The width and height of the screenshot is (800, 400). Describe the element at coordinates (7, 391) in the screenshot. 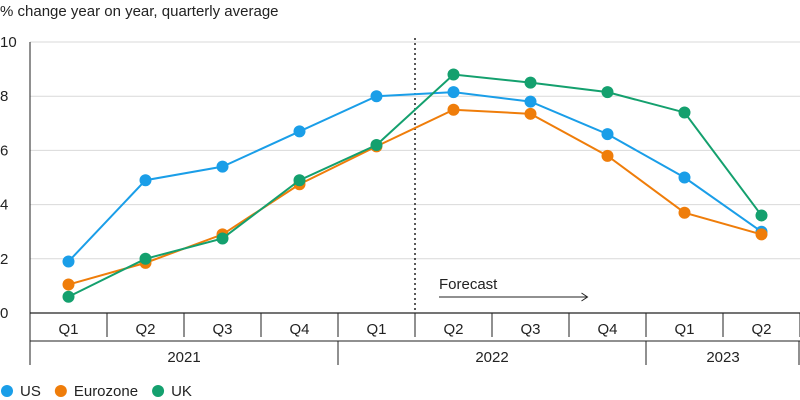

I see `legend-marker-us` at that location.